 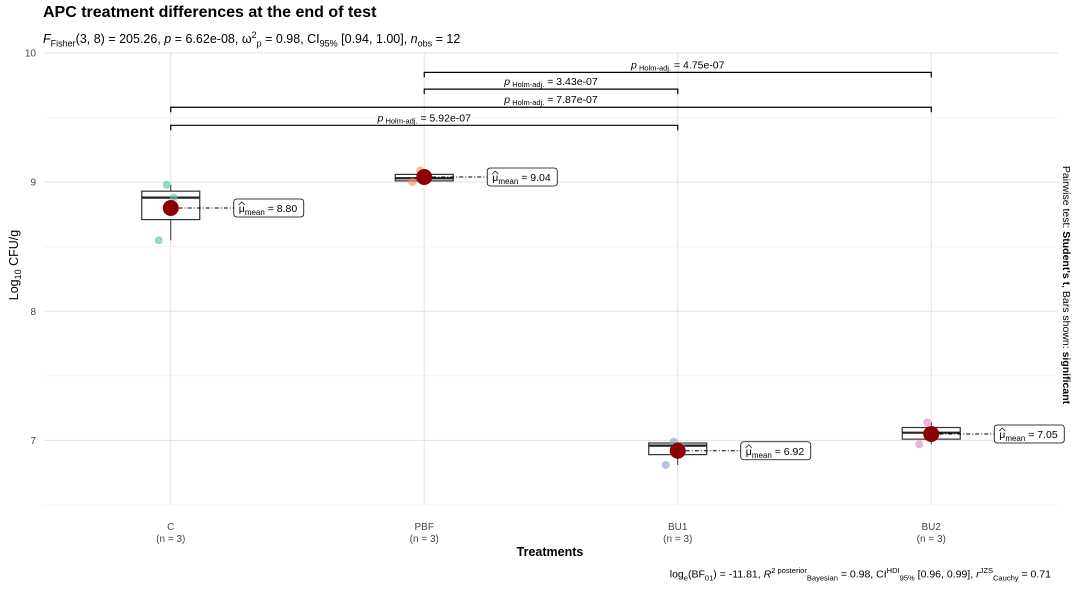 I want to click on mean-label-value: = 7.05, so click(x=1041, y=435).